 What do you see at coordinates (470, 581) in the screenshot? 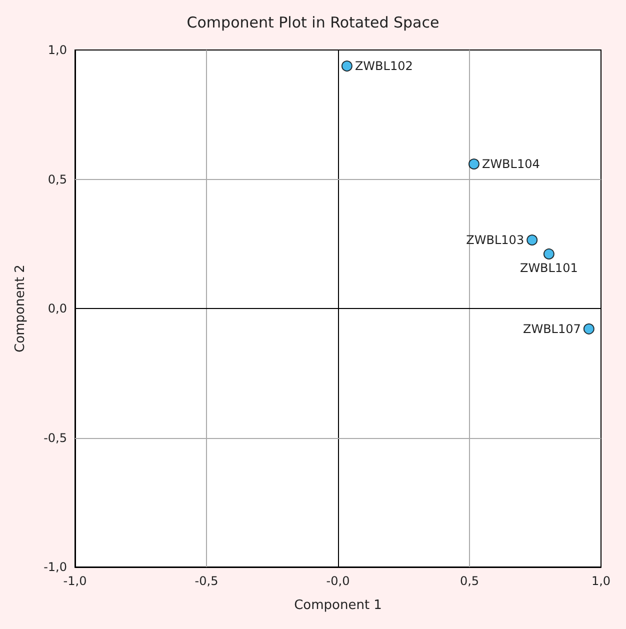
I see `x-tick-label: 0,5` at bounding box center [470, 581].